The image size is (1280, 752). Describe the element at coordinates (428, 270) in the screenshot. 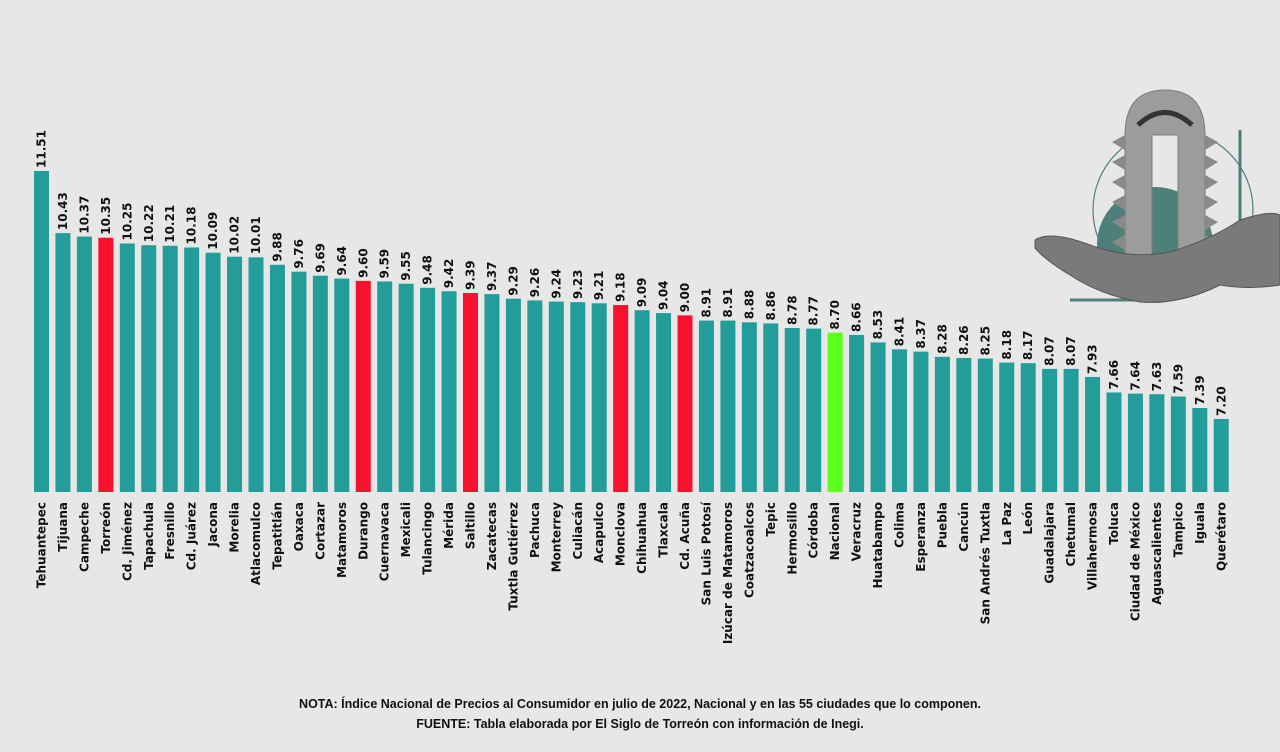

I see `value-label: 9.48` at that location.